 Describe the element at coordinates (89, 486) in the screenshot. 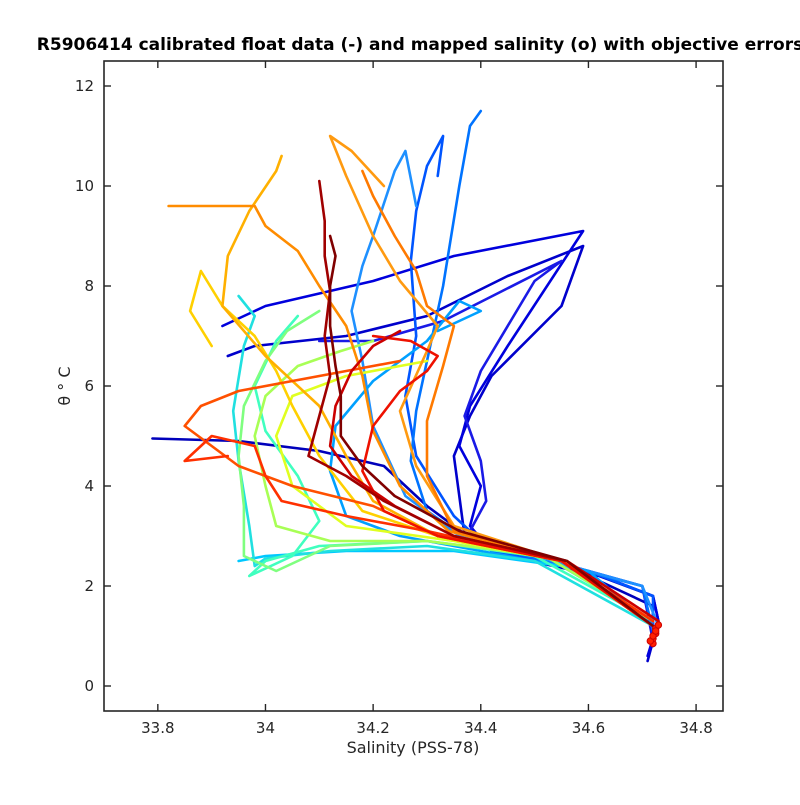

I see `y-tick-label: 4` at that location.